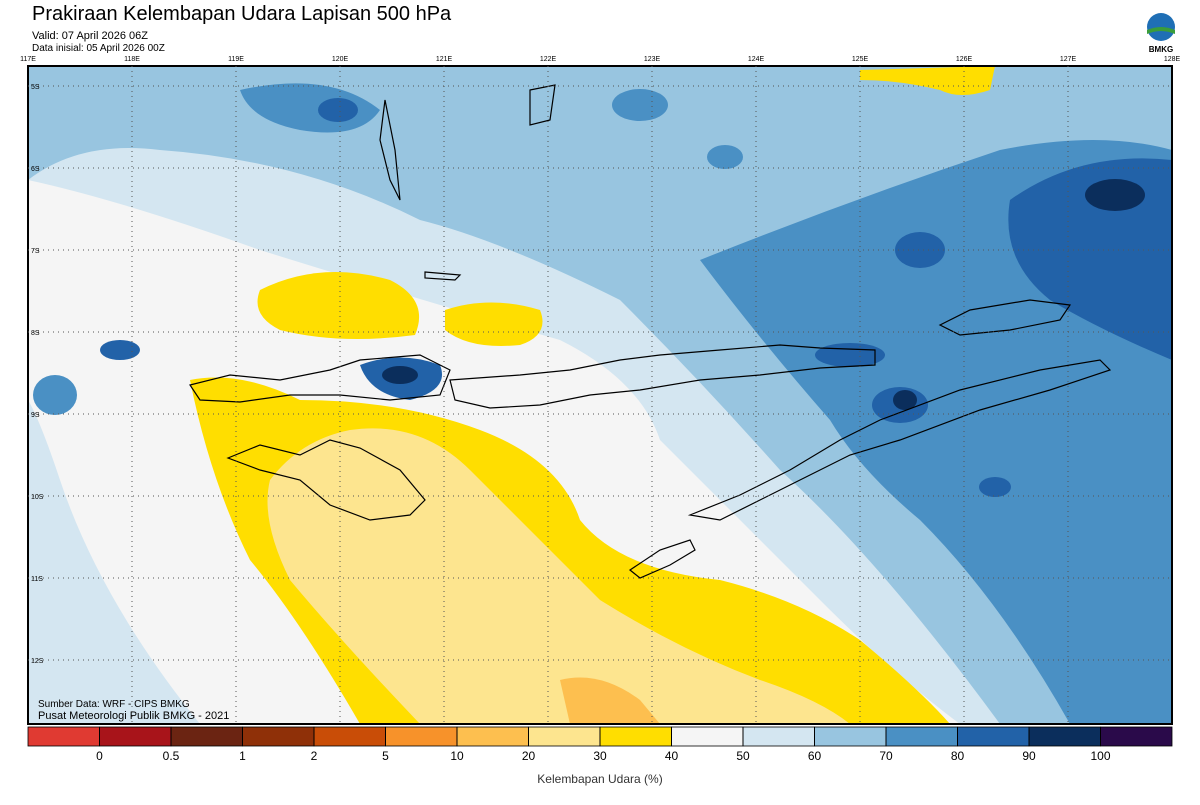 Image resolution: width=1200 pixels, height=805 pixels. What do you see at coordinates (35, 251) in the screenshot?
I see `lat-label: 7S` at bounding box center [35, 251].